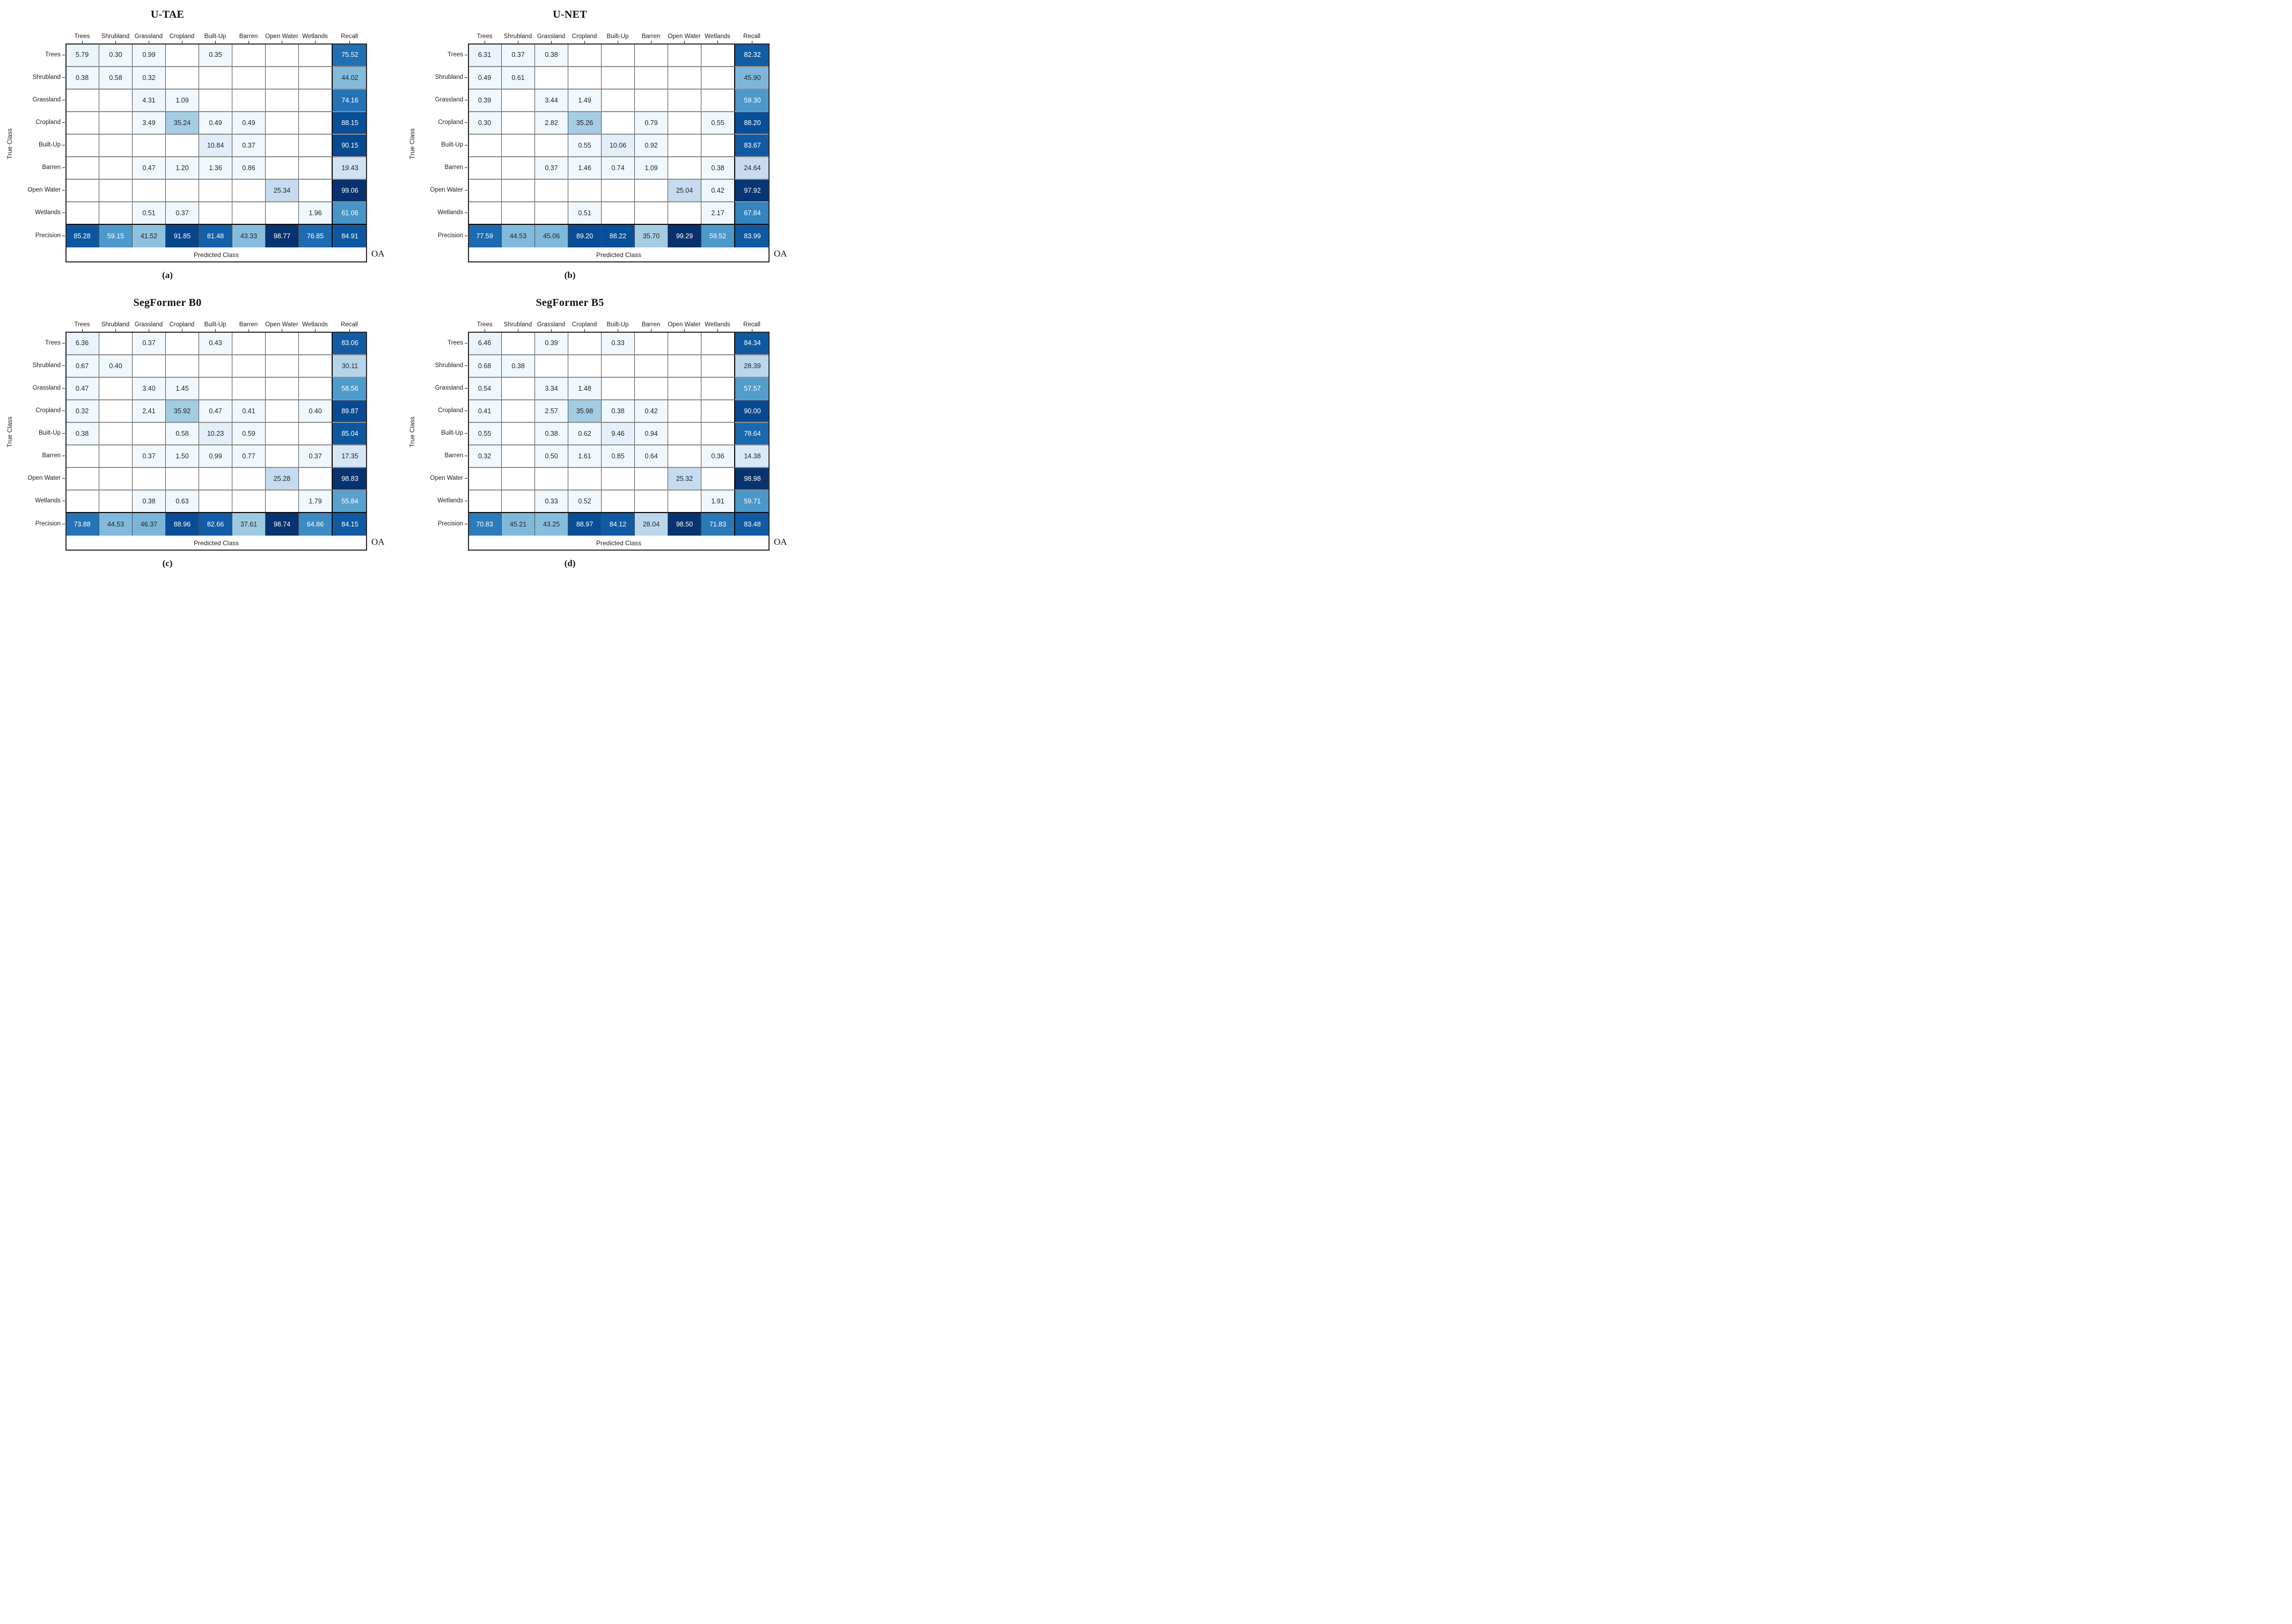  Describe the element at coordinates (215, 36) in the screenshot. I see `col-header-label: Built-Up` at that location.